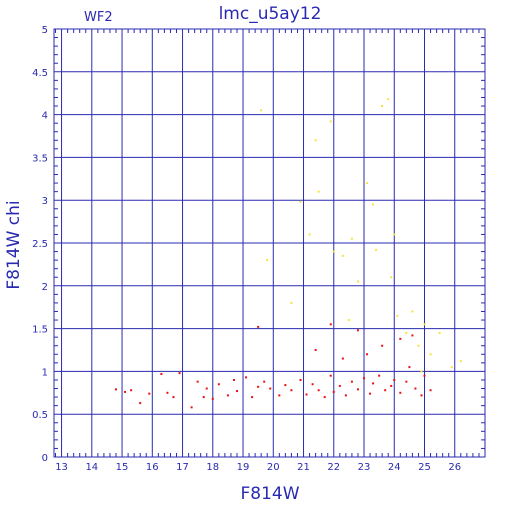  Describe the element at coordinates (212, 467) in the screenshot. I see `x-tick-label: 18` at that location.